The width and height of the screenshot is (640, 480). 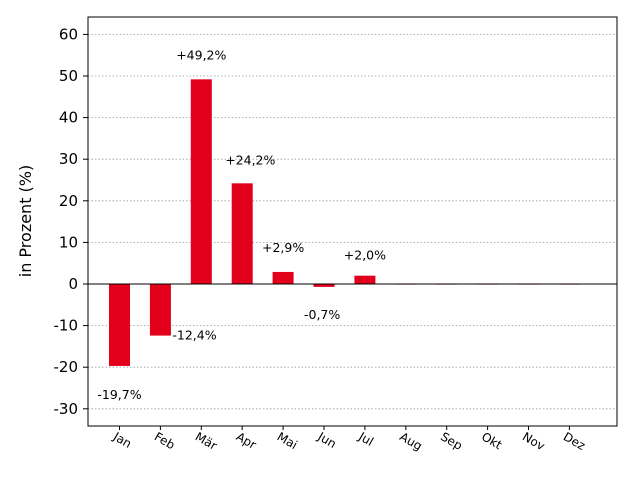 I want to click on bar-Jul, so click(x=365, y=279).